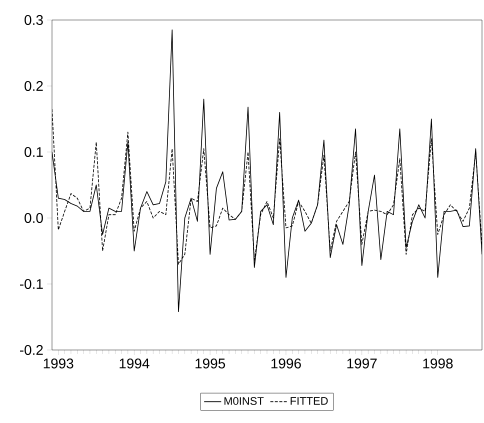  Describe the element at coordinates (33, 20) in the screenshot. I see `y-tick-label: 0.3` at that location.